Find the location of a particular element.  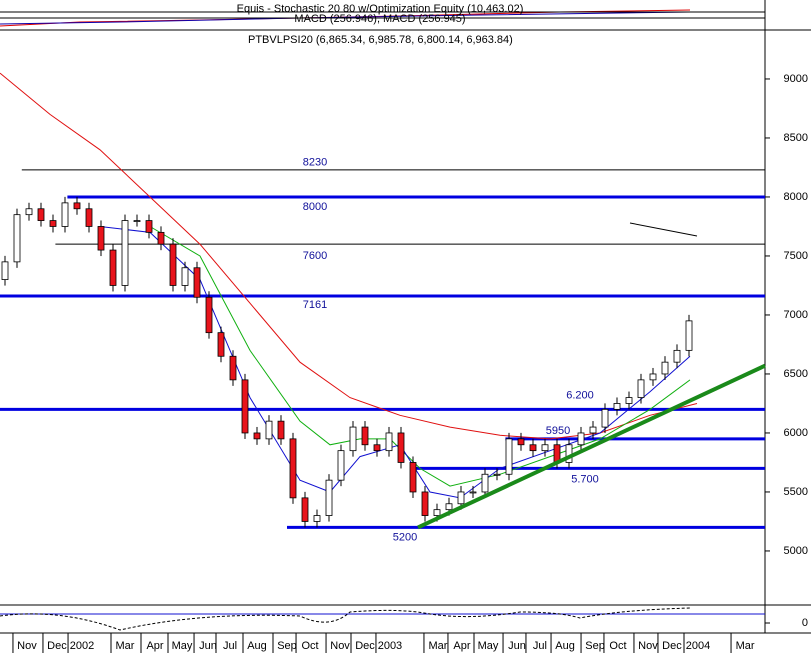

y-tick-label: 9000 is located at coordinates (796, 79).